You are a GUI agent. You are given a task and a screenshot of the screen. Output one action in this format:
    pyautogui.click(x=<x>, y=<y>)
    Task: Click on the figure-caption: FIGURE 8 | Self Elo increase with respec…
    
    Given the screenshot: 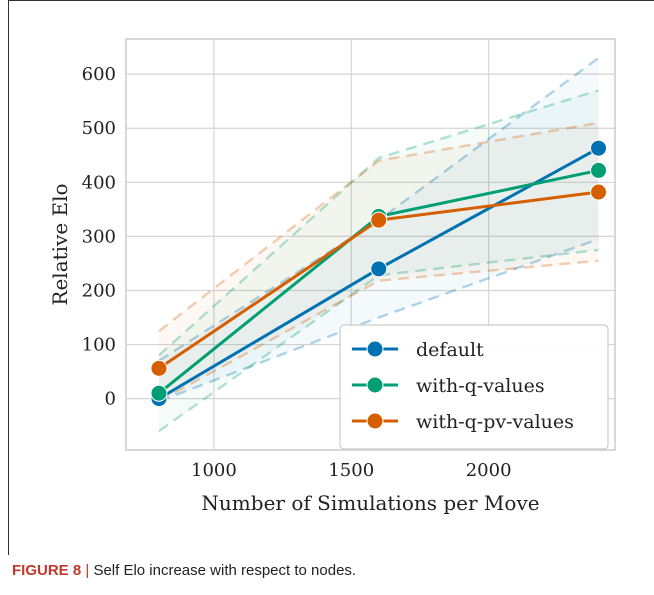 What is the action you would take?
    pyautogui.click(x=184, y=570)
    